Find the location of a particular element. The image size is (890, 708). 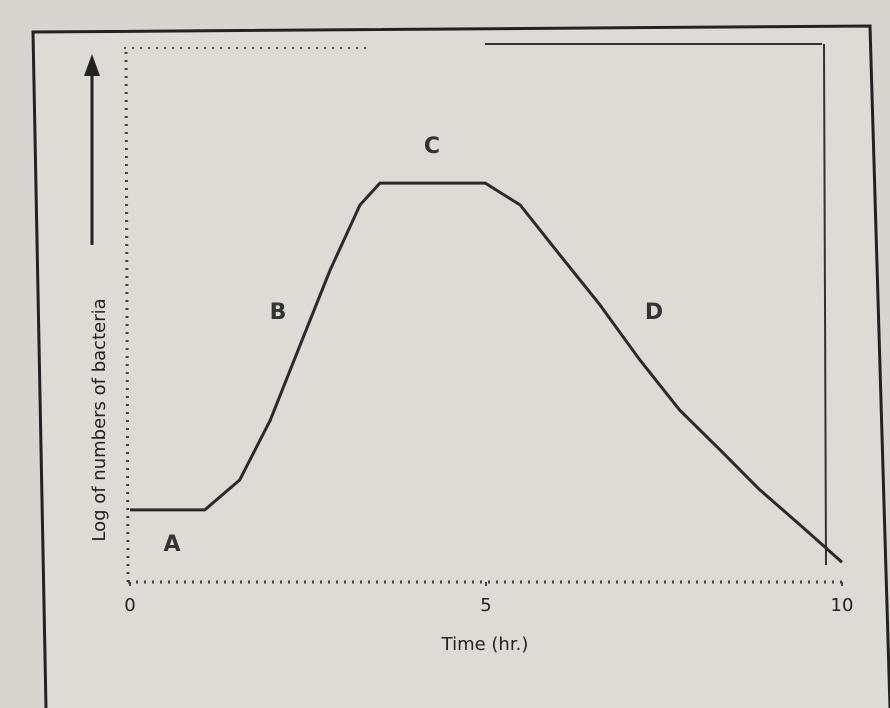

x-tick-label: 10 is located at coordinates (842, 605).